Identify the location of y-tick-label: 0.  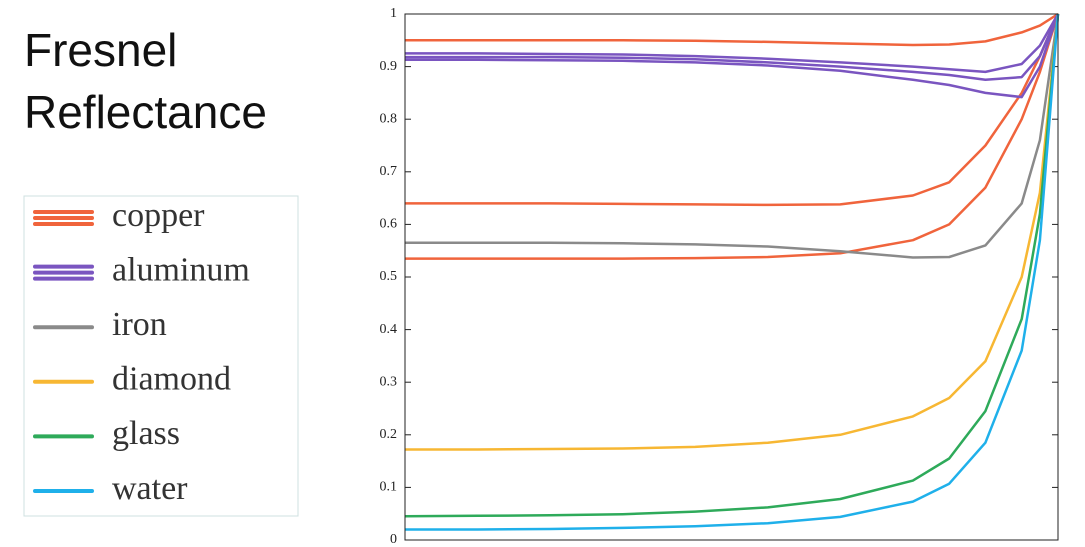
(393, 539).